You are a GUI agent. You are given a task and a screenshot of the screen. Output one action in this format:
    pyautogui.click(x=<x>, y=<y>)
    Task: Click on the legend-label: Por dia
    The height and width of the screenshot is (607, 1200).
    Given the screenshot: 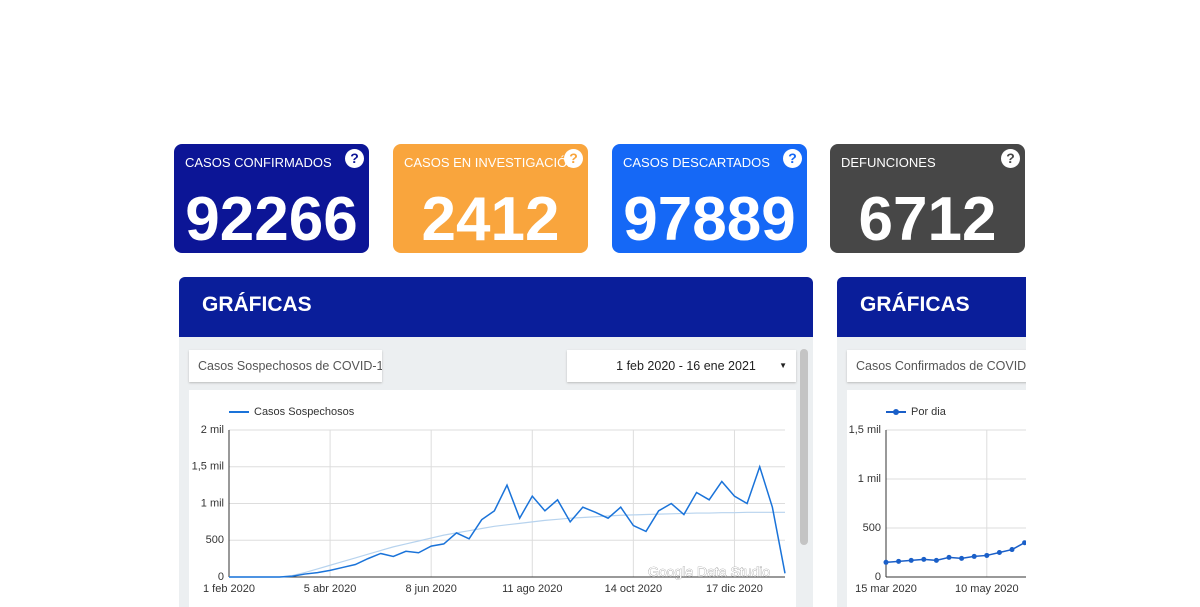 What is the action you would take?
    pyautogui.click(x=929, y=412)
    